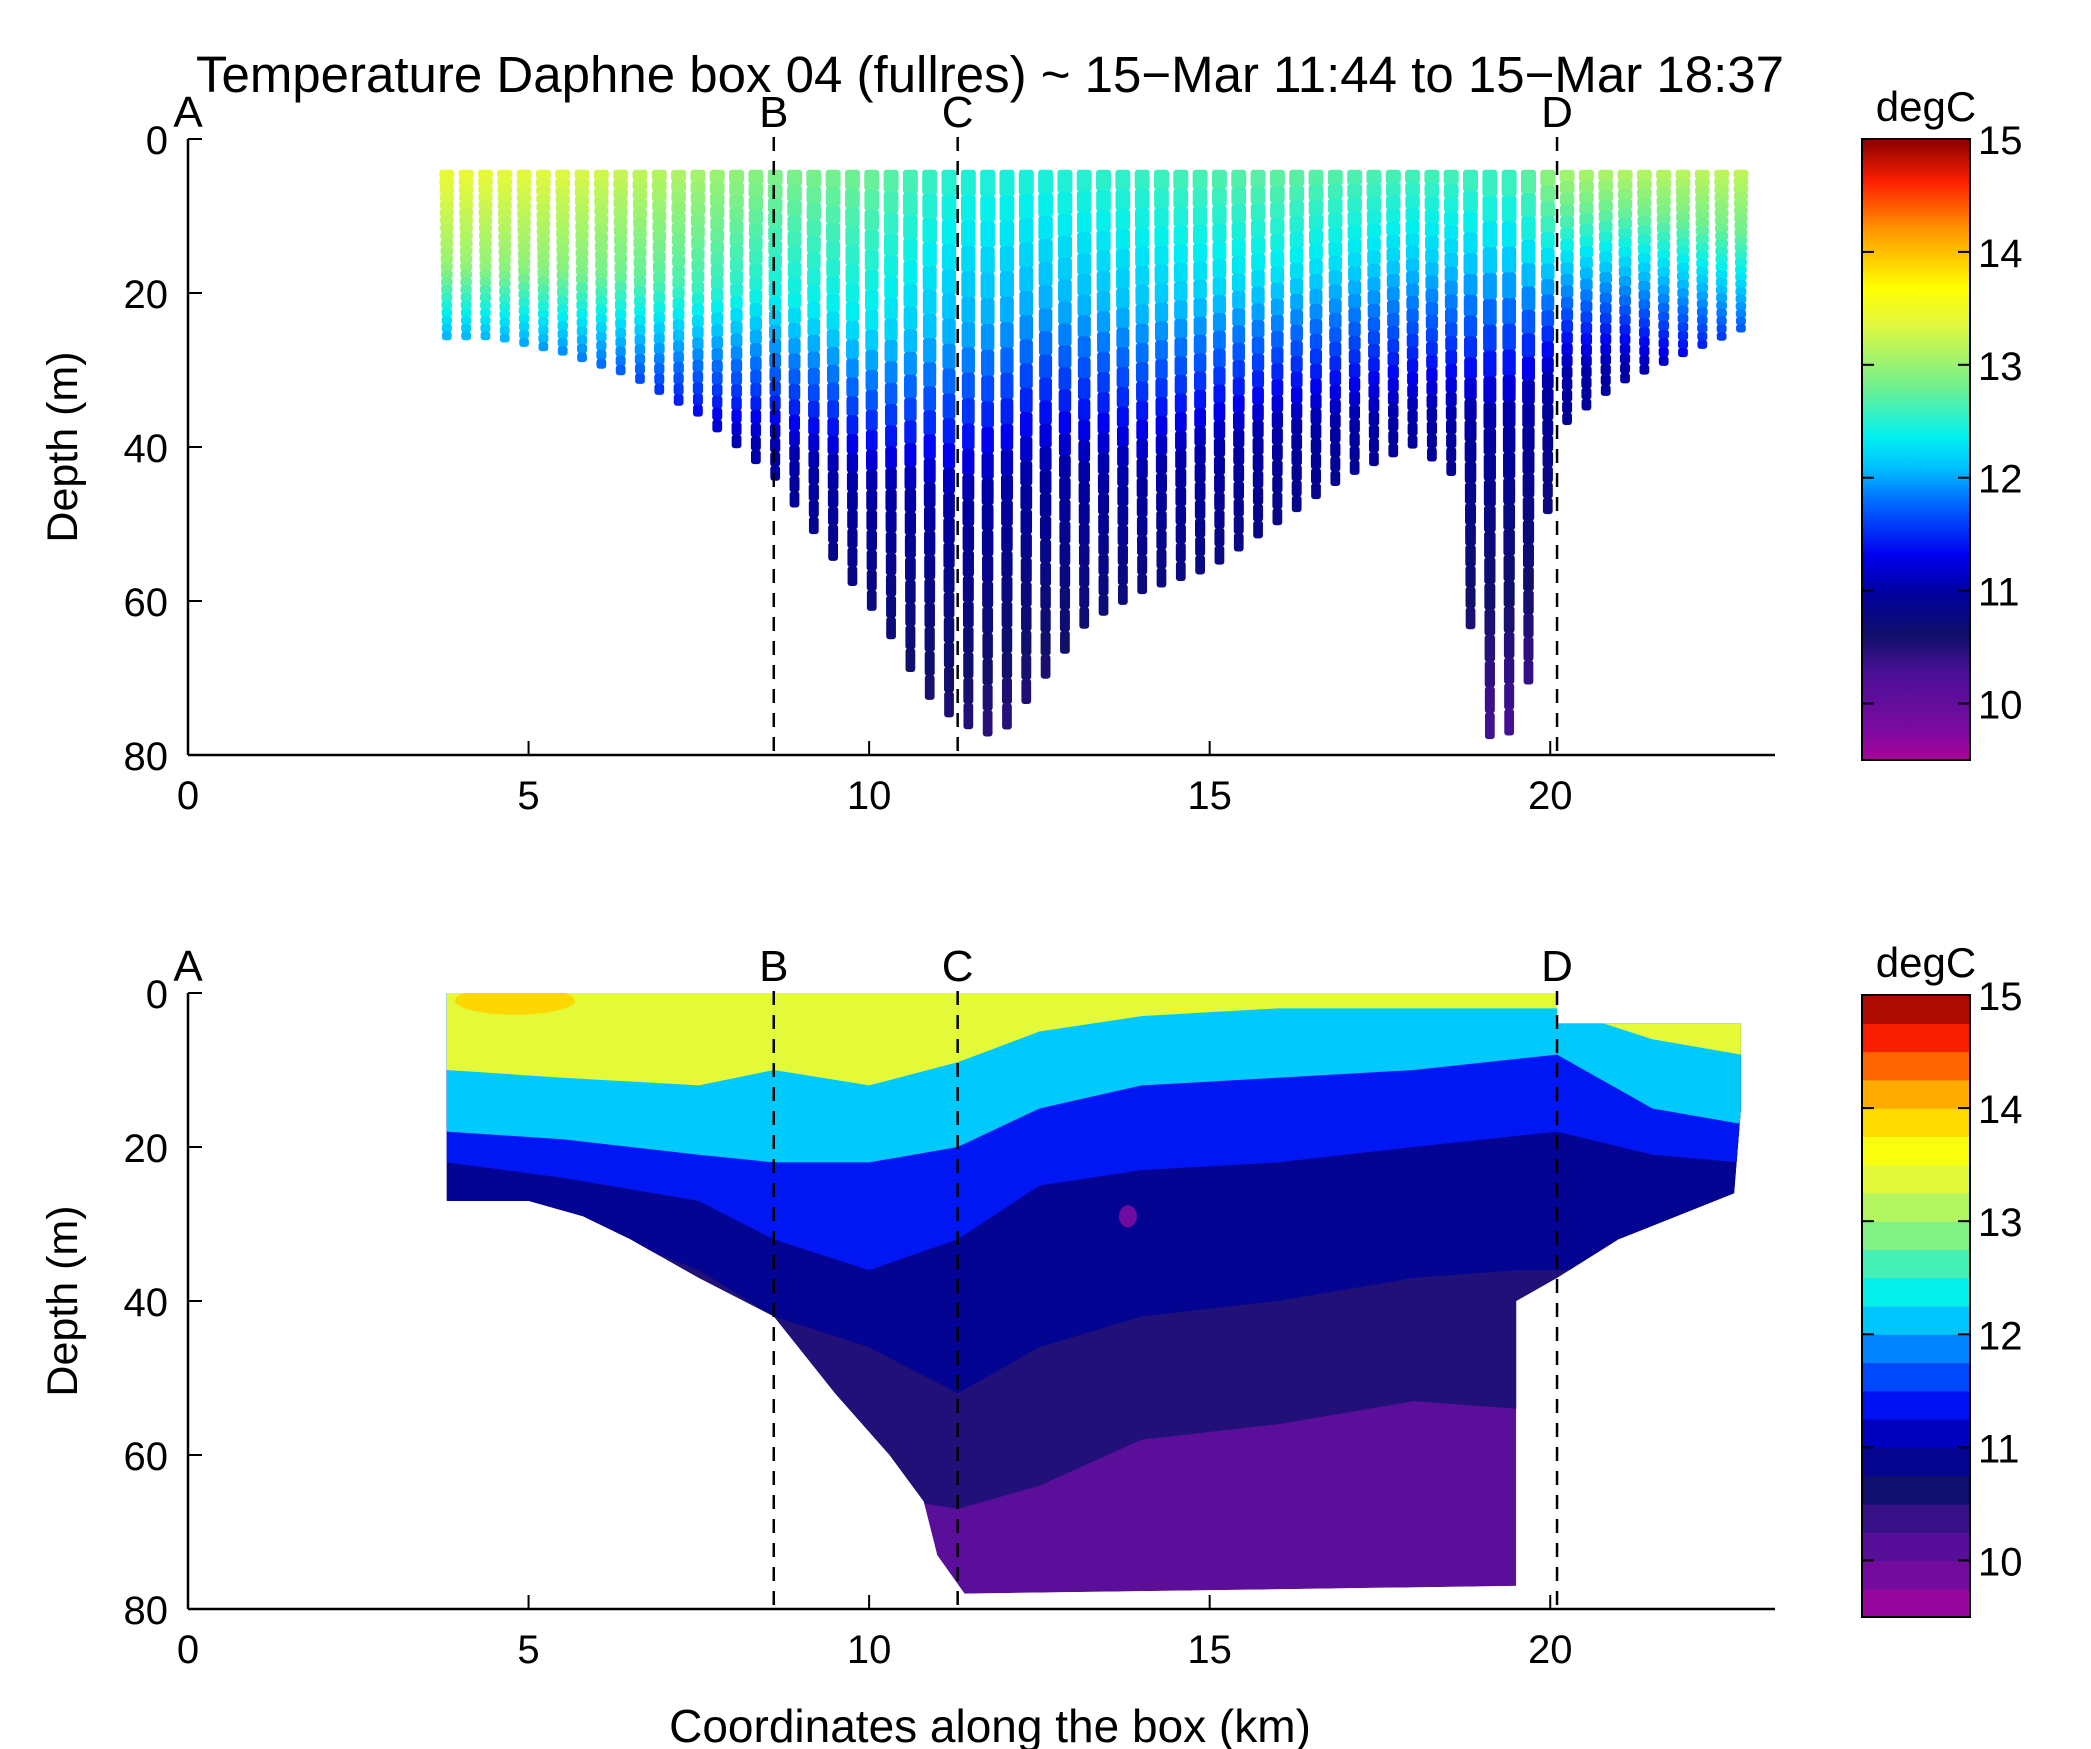  I want to click on x-tick-label: 0, so click(188, 1650).